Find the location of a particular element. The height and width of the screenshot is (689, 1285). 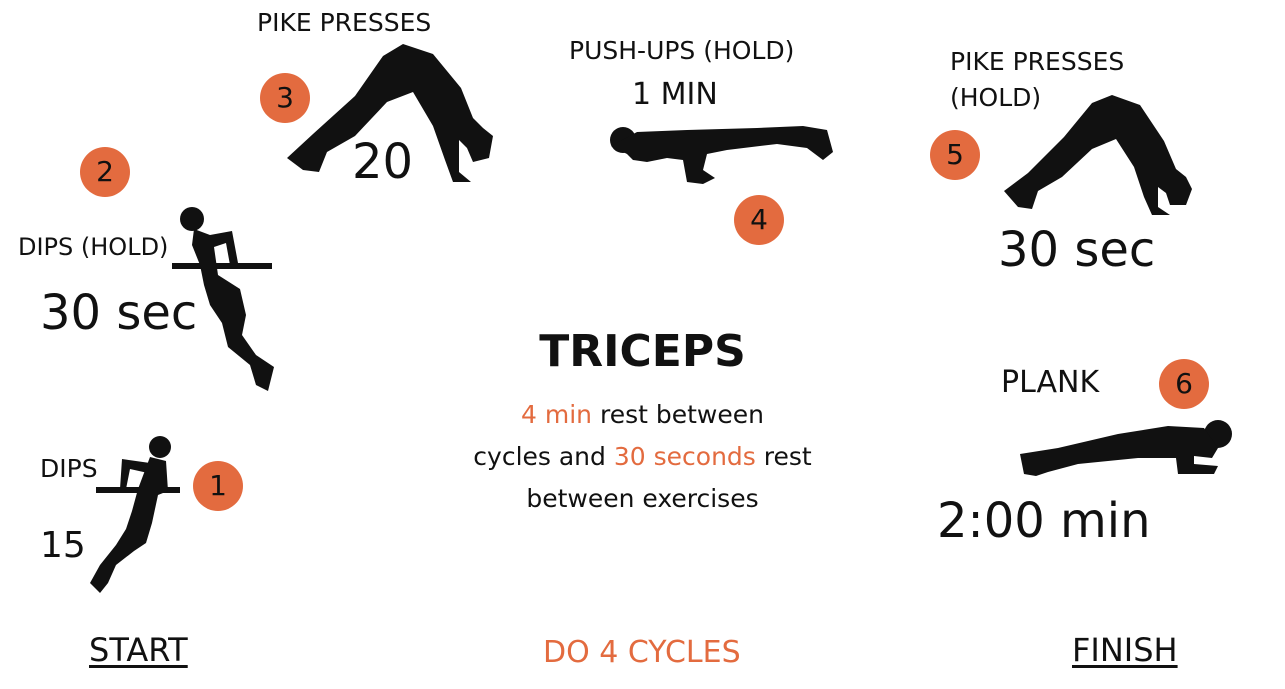

rest-line-1: 4 min rest between is located at coordinates (642, 415).